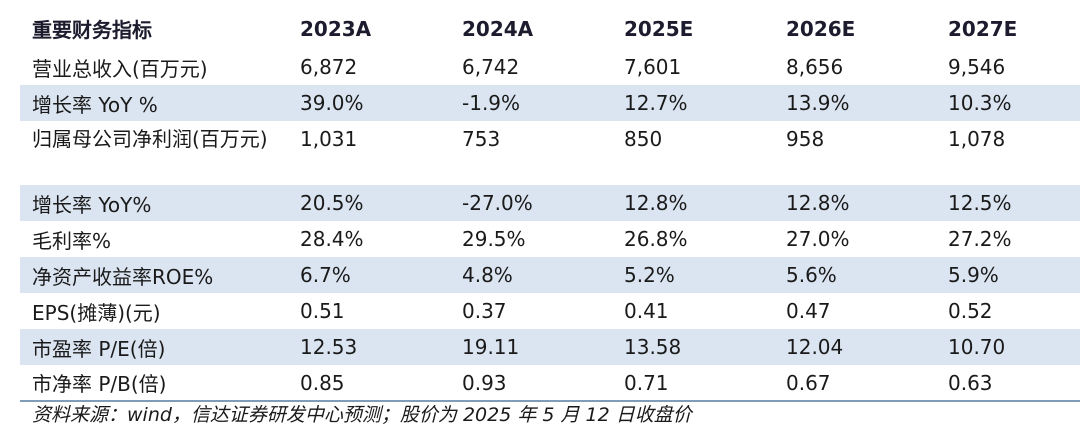 The height and width of the screenshot is (442, 1080). I want to click on cell-value: 13.58, so click(693, 347).